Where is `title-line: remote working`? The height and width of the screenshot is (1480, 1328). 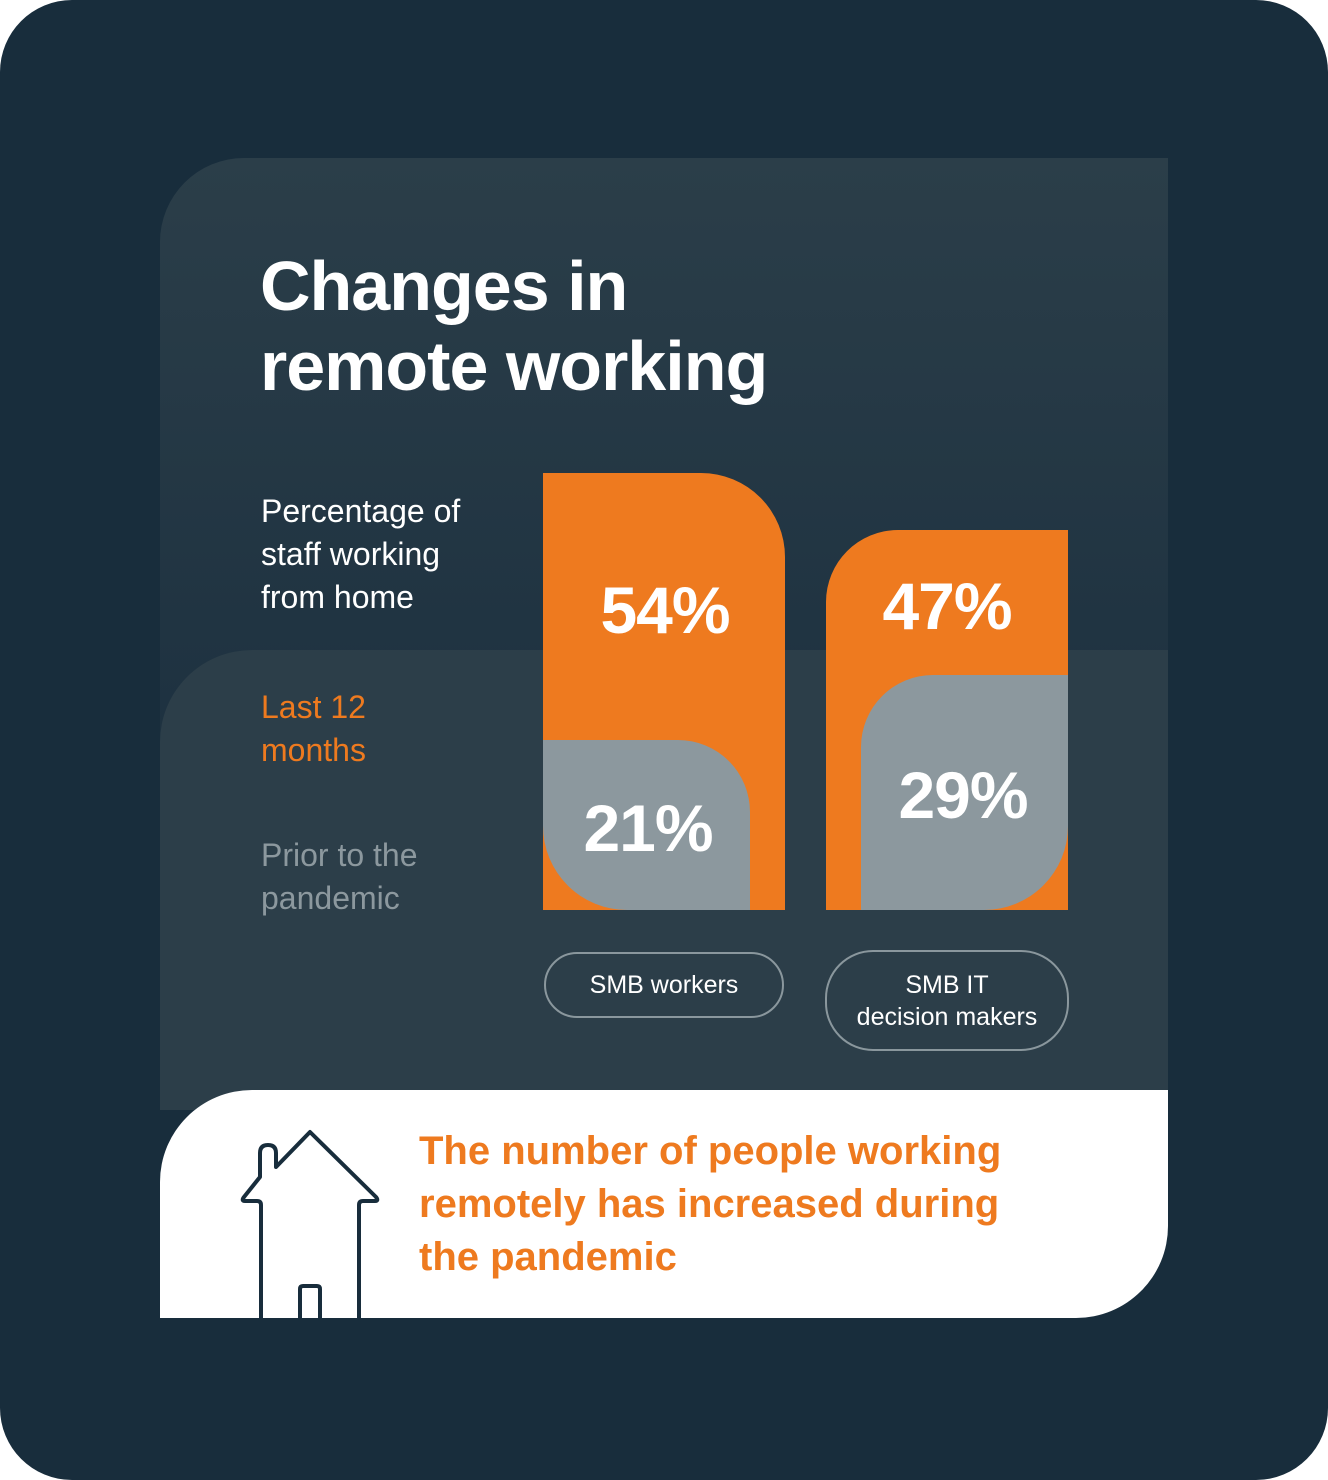
title-line: remote working is located at coordinates (514, 366).